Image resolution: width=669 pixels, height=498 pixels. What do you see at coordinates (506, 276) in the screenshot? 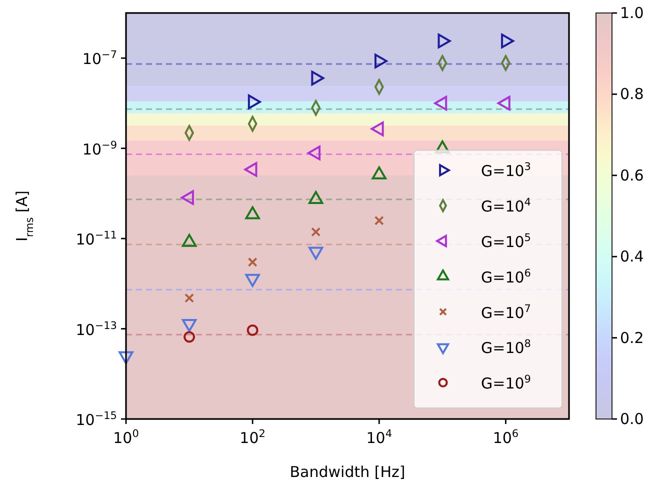
I see `legend-label: G=10$^{6}$` at bounding box center [506, 276].